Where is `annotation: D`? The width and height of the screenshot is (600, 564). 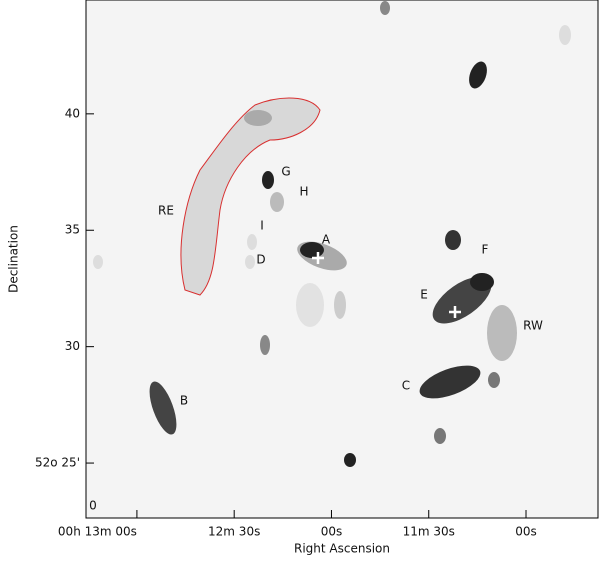
annotation: D is located at coordinates (260, 260).